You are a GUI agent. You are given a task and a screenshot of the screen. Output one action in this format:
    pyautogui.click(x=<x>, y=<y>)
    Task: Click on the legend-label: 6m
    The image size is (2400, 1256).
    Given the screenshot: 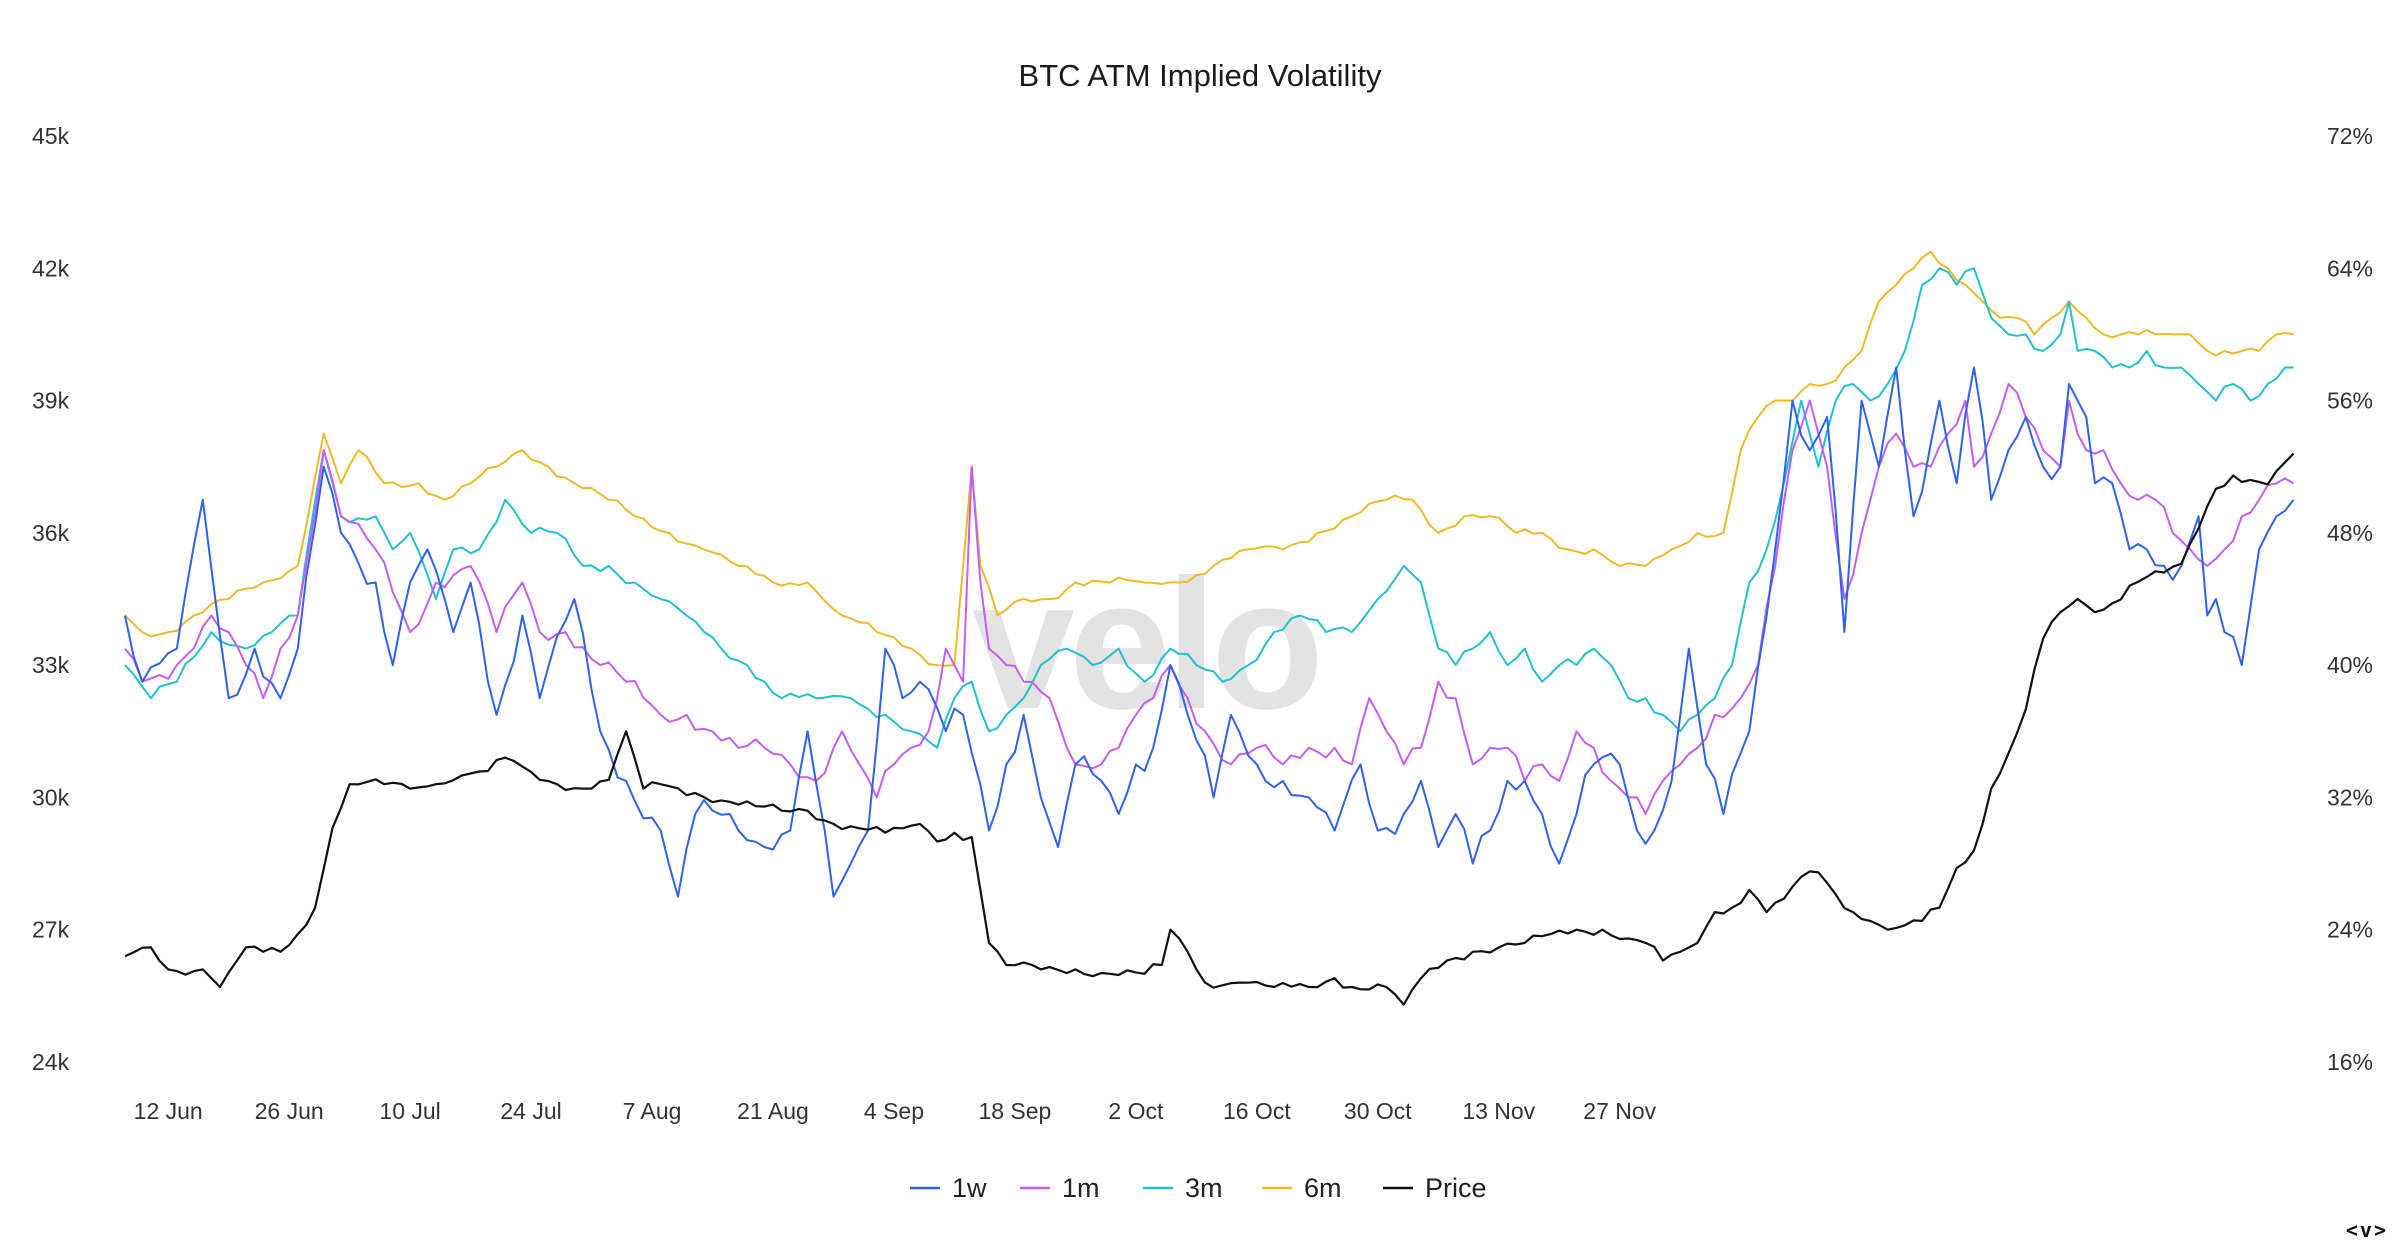 What is the action you would take?
    pyautogui.click(x=1323, y=1188)
    